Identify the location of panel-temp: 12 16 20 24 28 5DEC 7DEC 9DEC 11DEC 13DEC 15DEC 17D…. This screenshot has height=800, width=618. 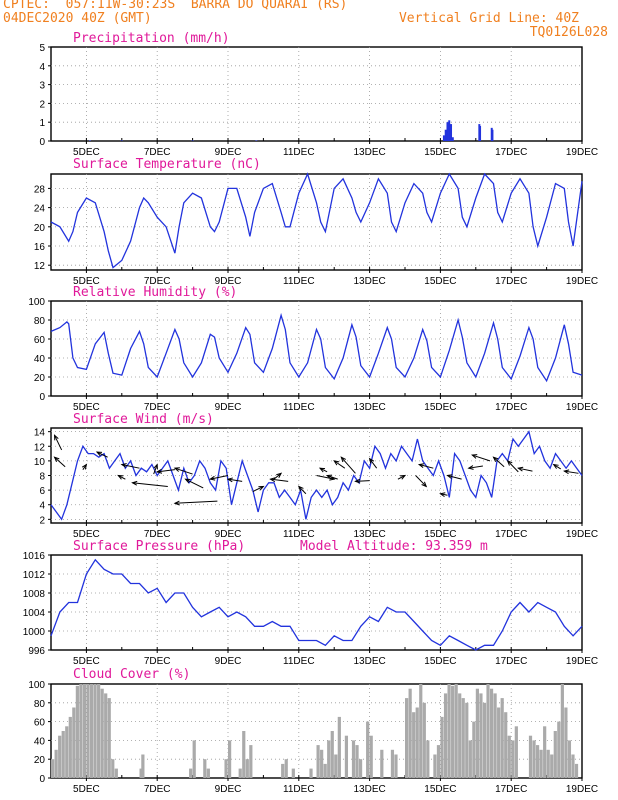
(316, 222).